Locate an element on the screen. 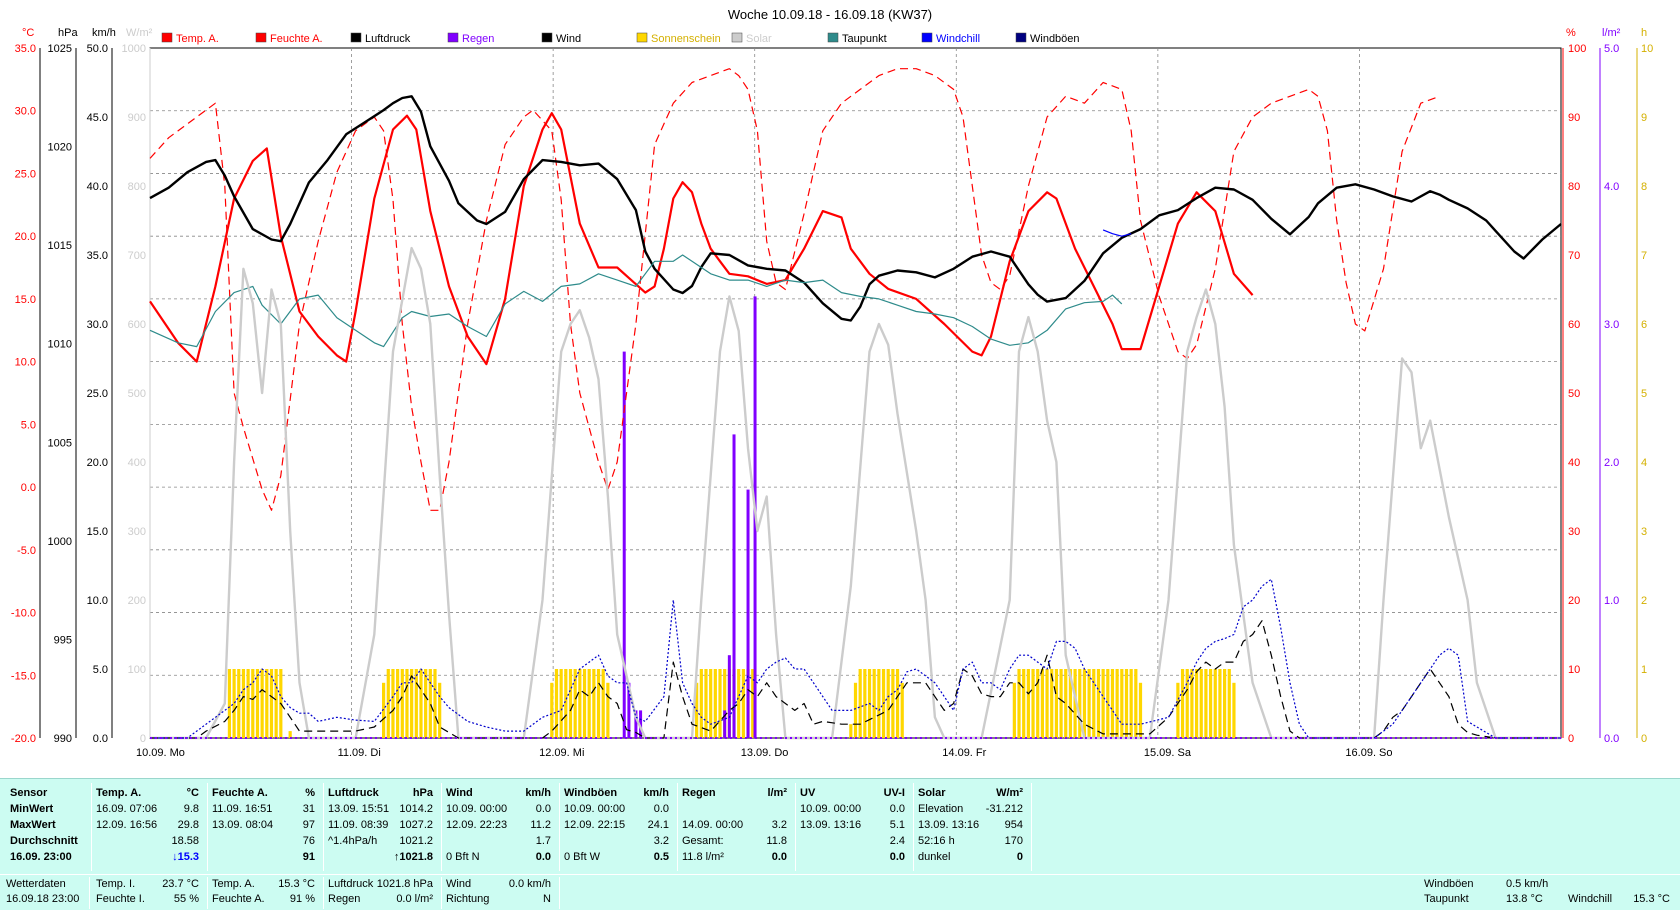  current-pressure-value: 1021.8 hPa is located at coordinates (404, 884).